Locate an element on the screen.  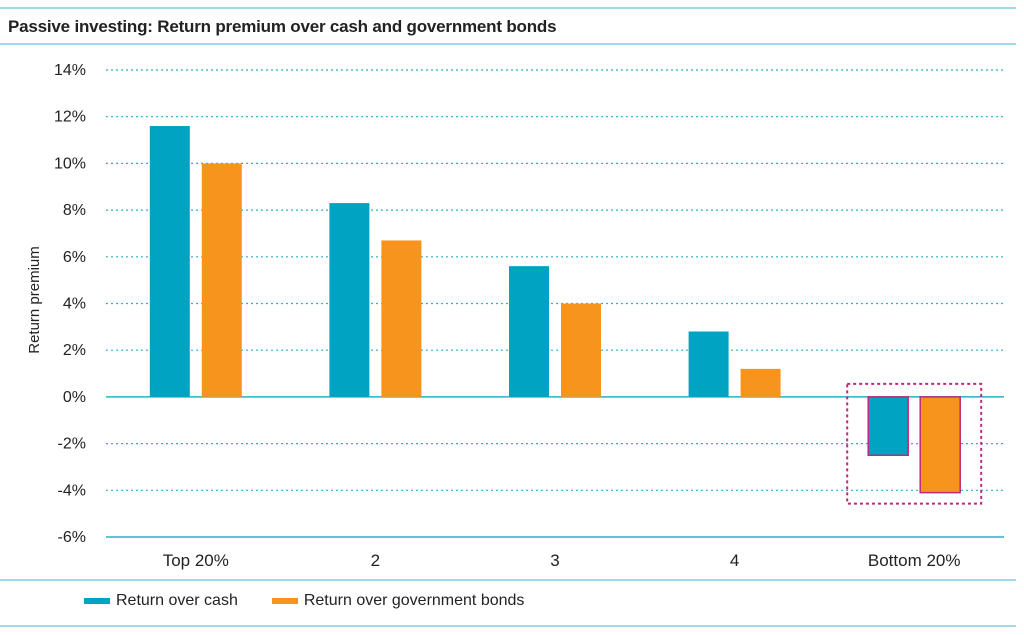
y-tick-label: 12% is located at coordinates (70, 117).